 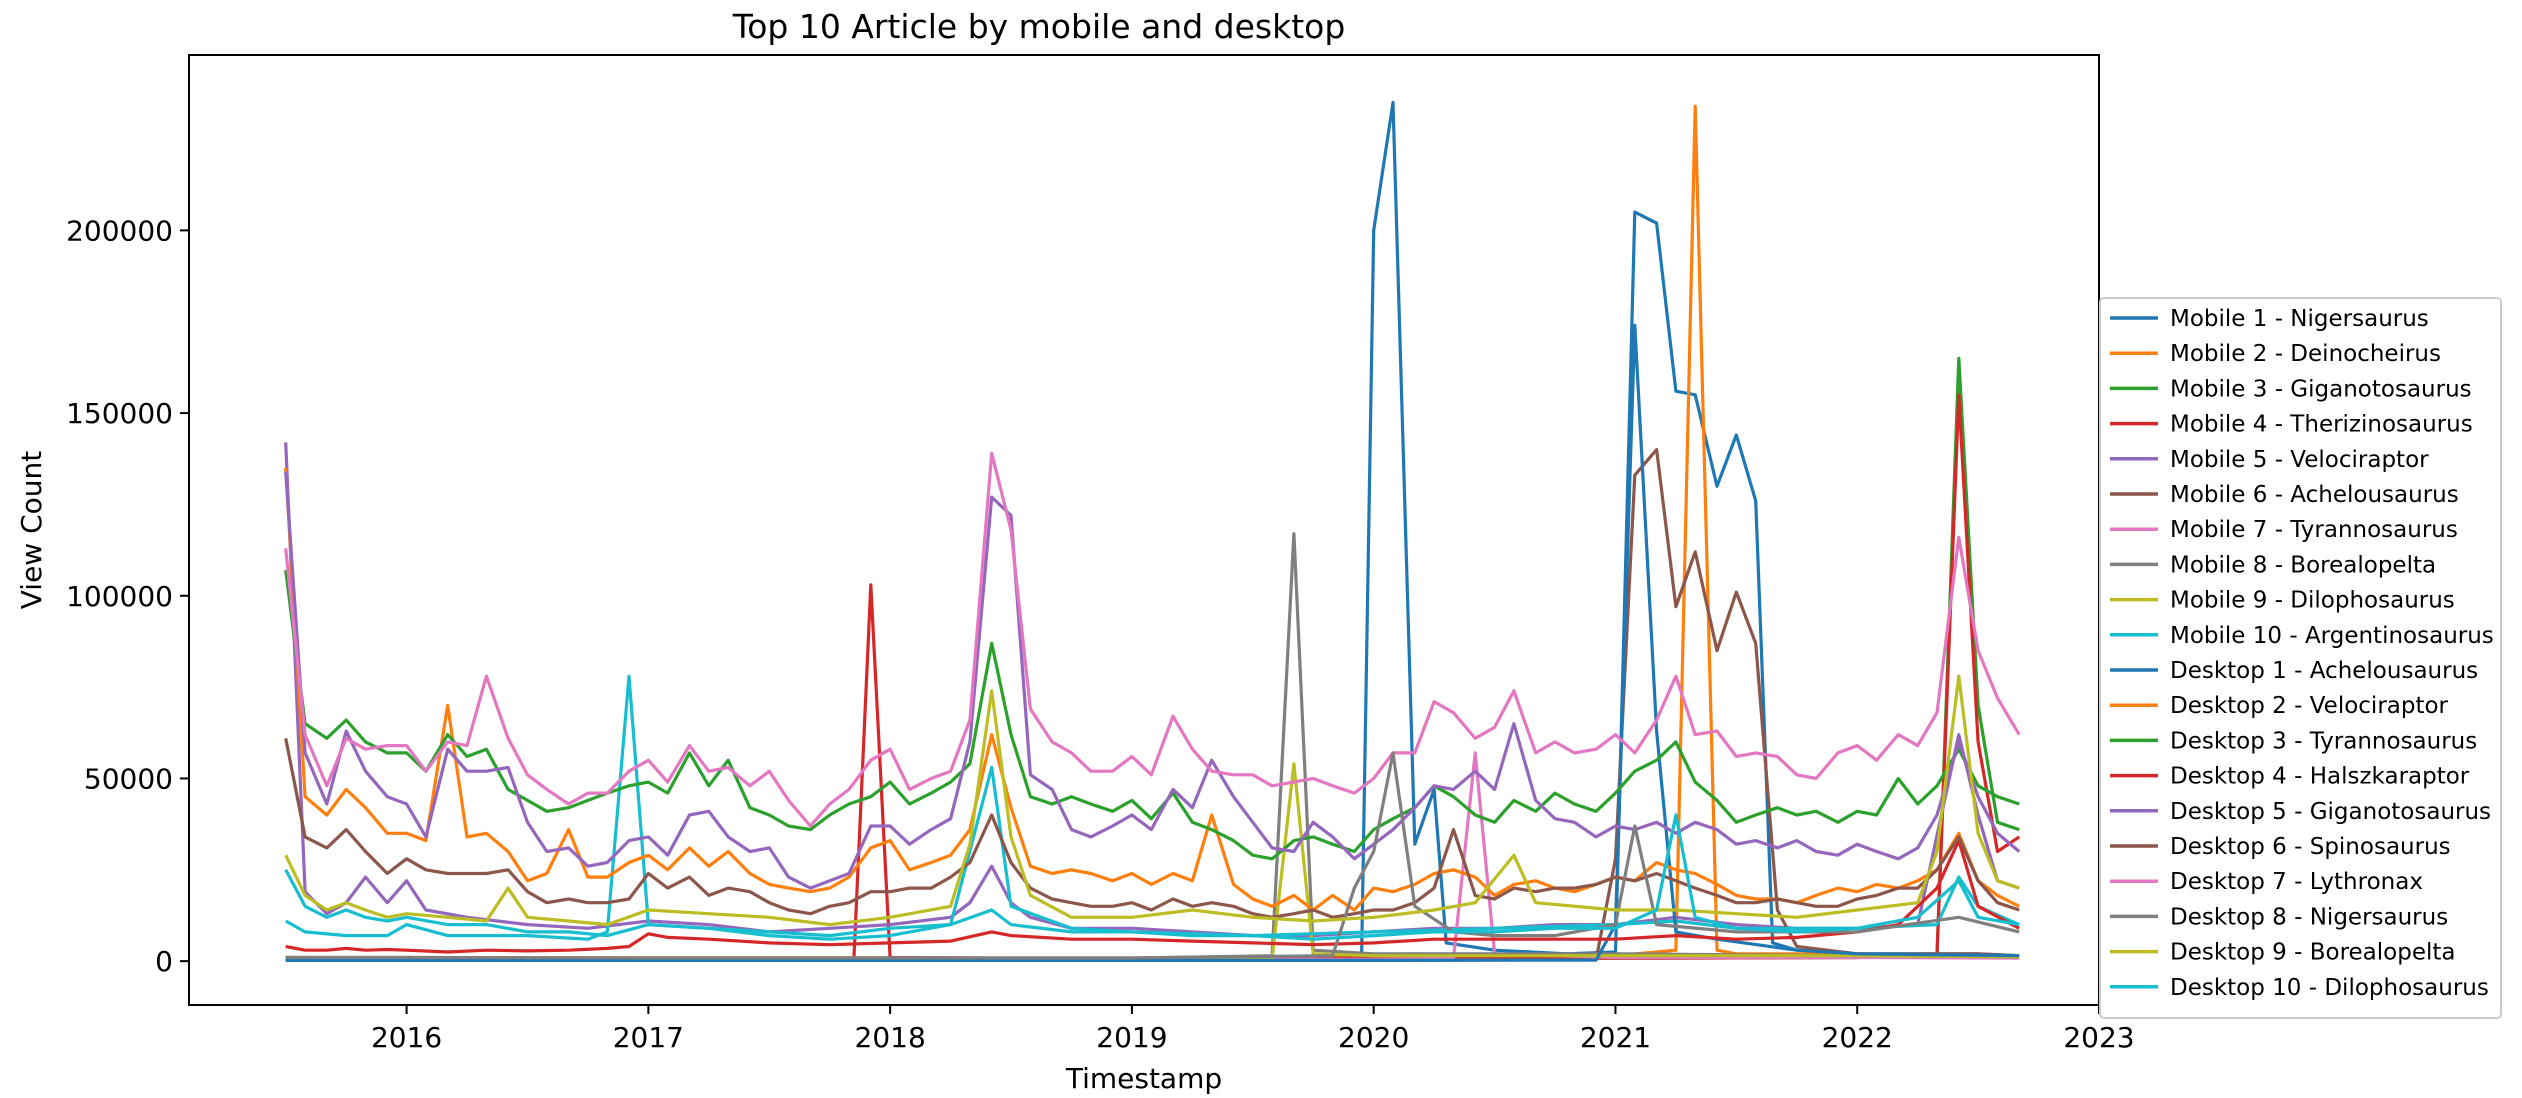 I want to click on legend-label: Desktop 10 - Dilophosaurus, so click(x=2329, y=988).